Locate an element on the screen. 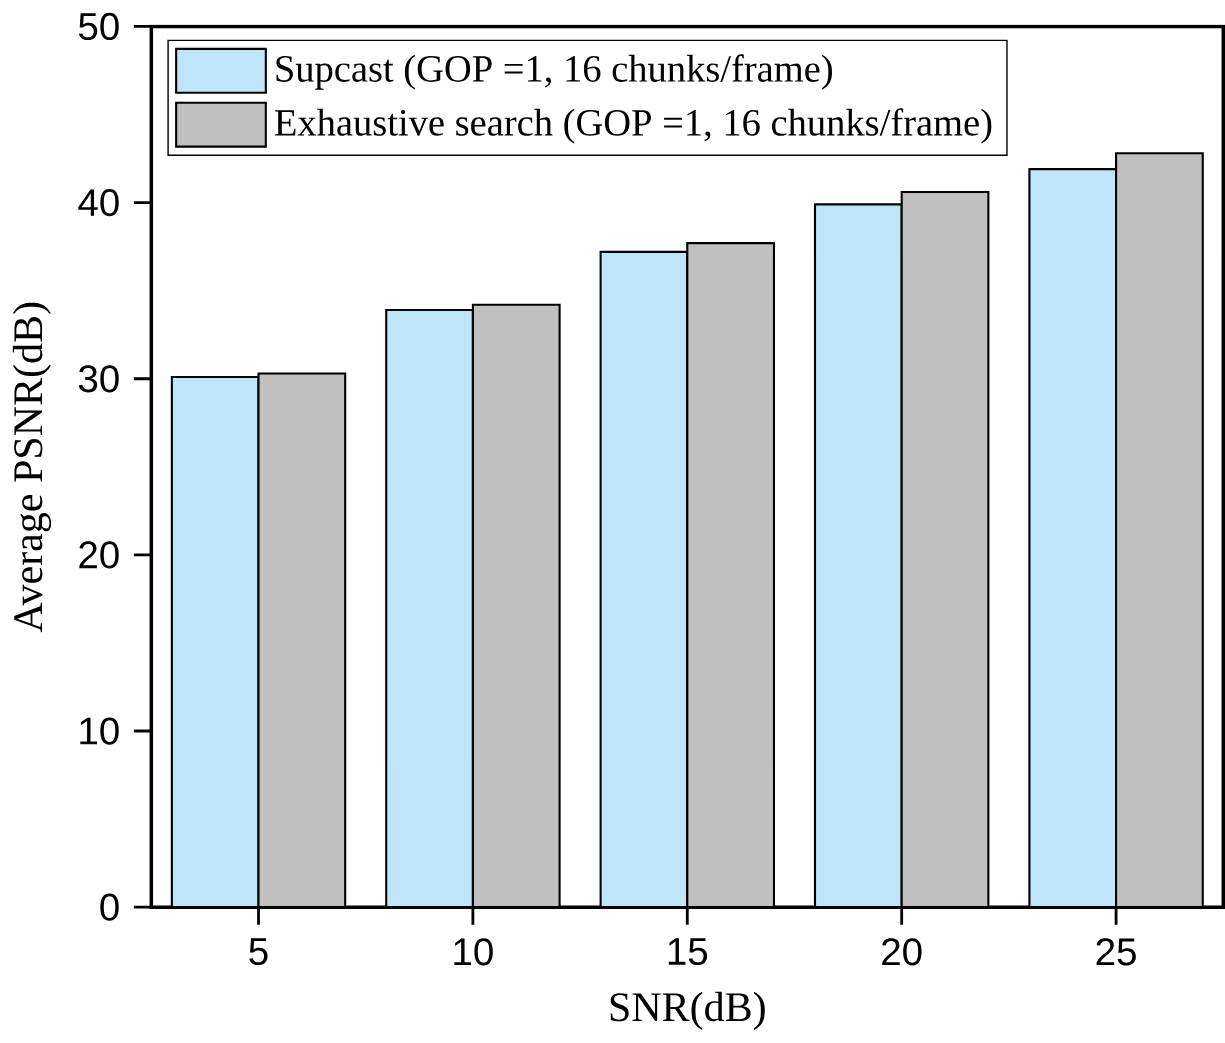  x-tick-label: 5 is located at coordinates (258, 952).